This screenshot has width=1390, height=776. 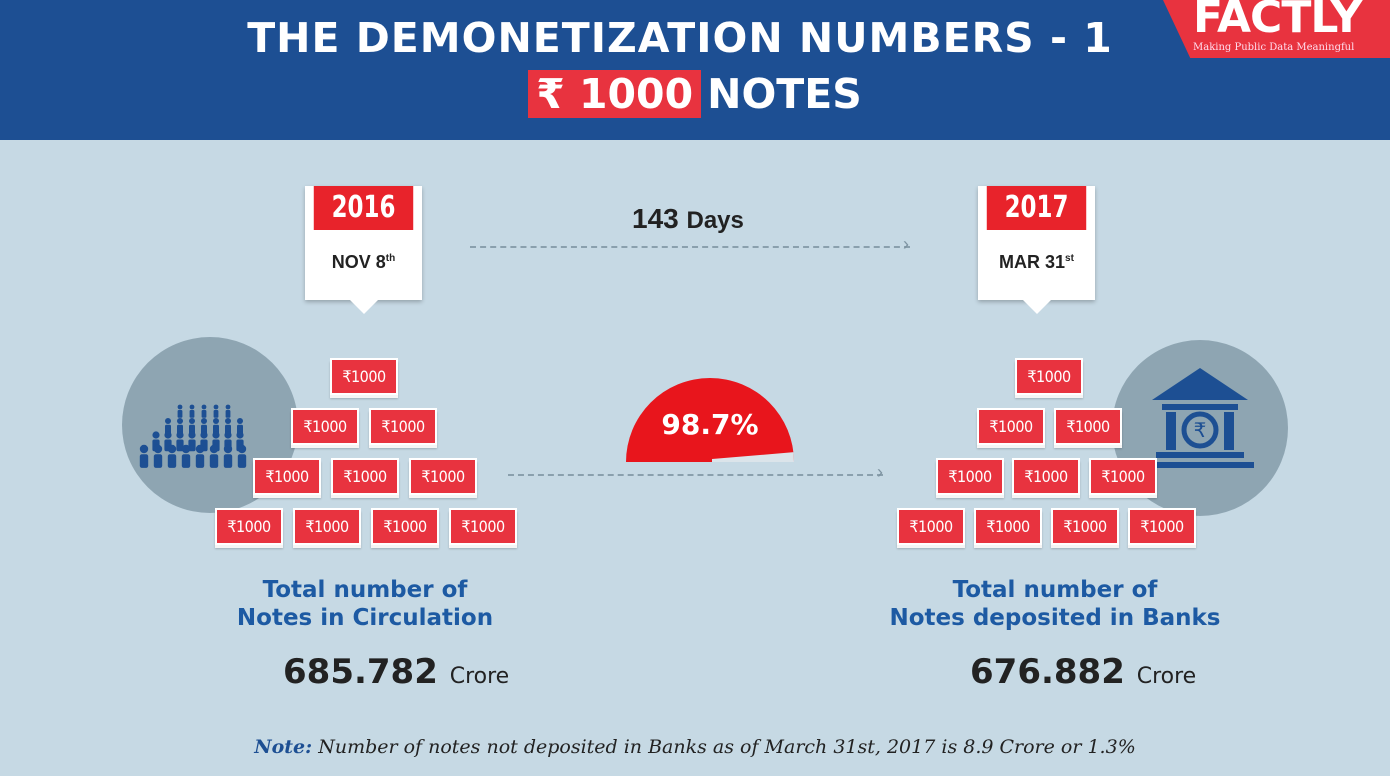 I want to click on page-subtitle: ₹ 1000 NOTES, so click(x=695, y=94).